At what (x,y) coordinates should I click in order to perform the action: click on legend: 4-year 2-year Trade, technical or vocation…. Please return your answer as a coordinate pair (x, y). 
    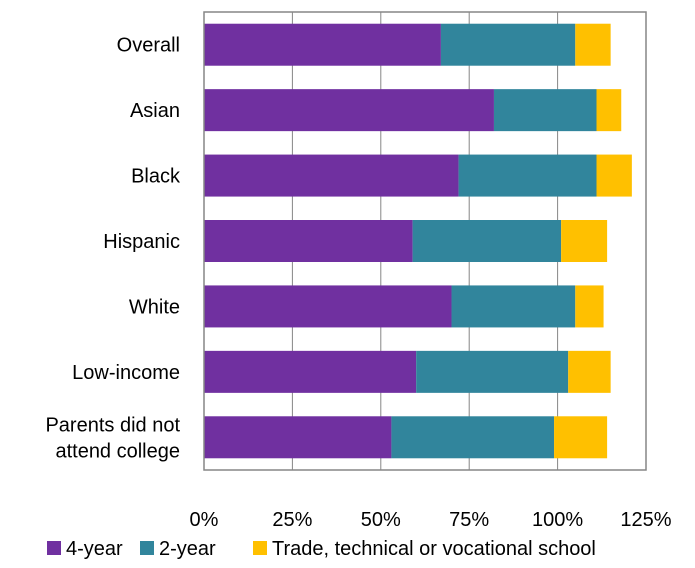
    Looking at the image, I should click on (321, 549).